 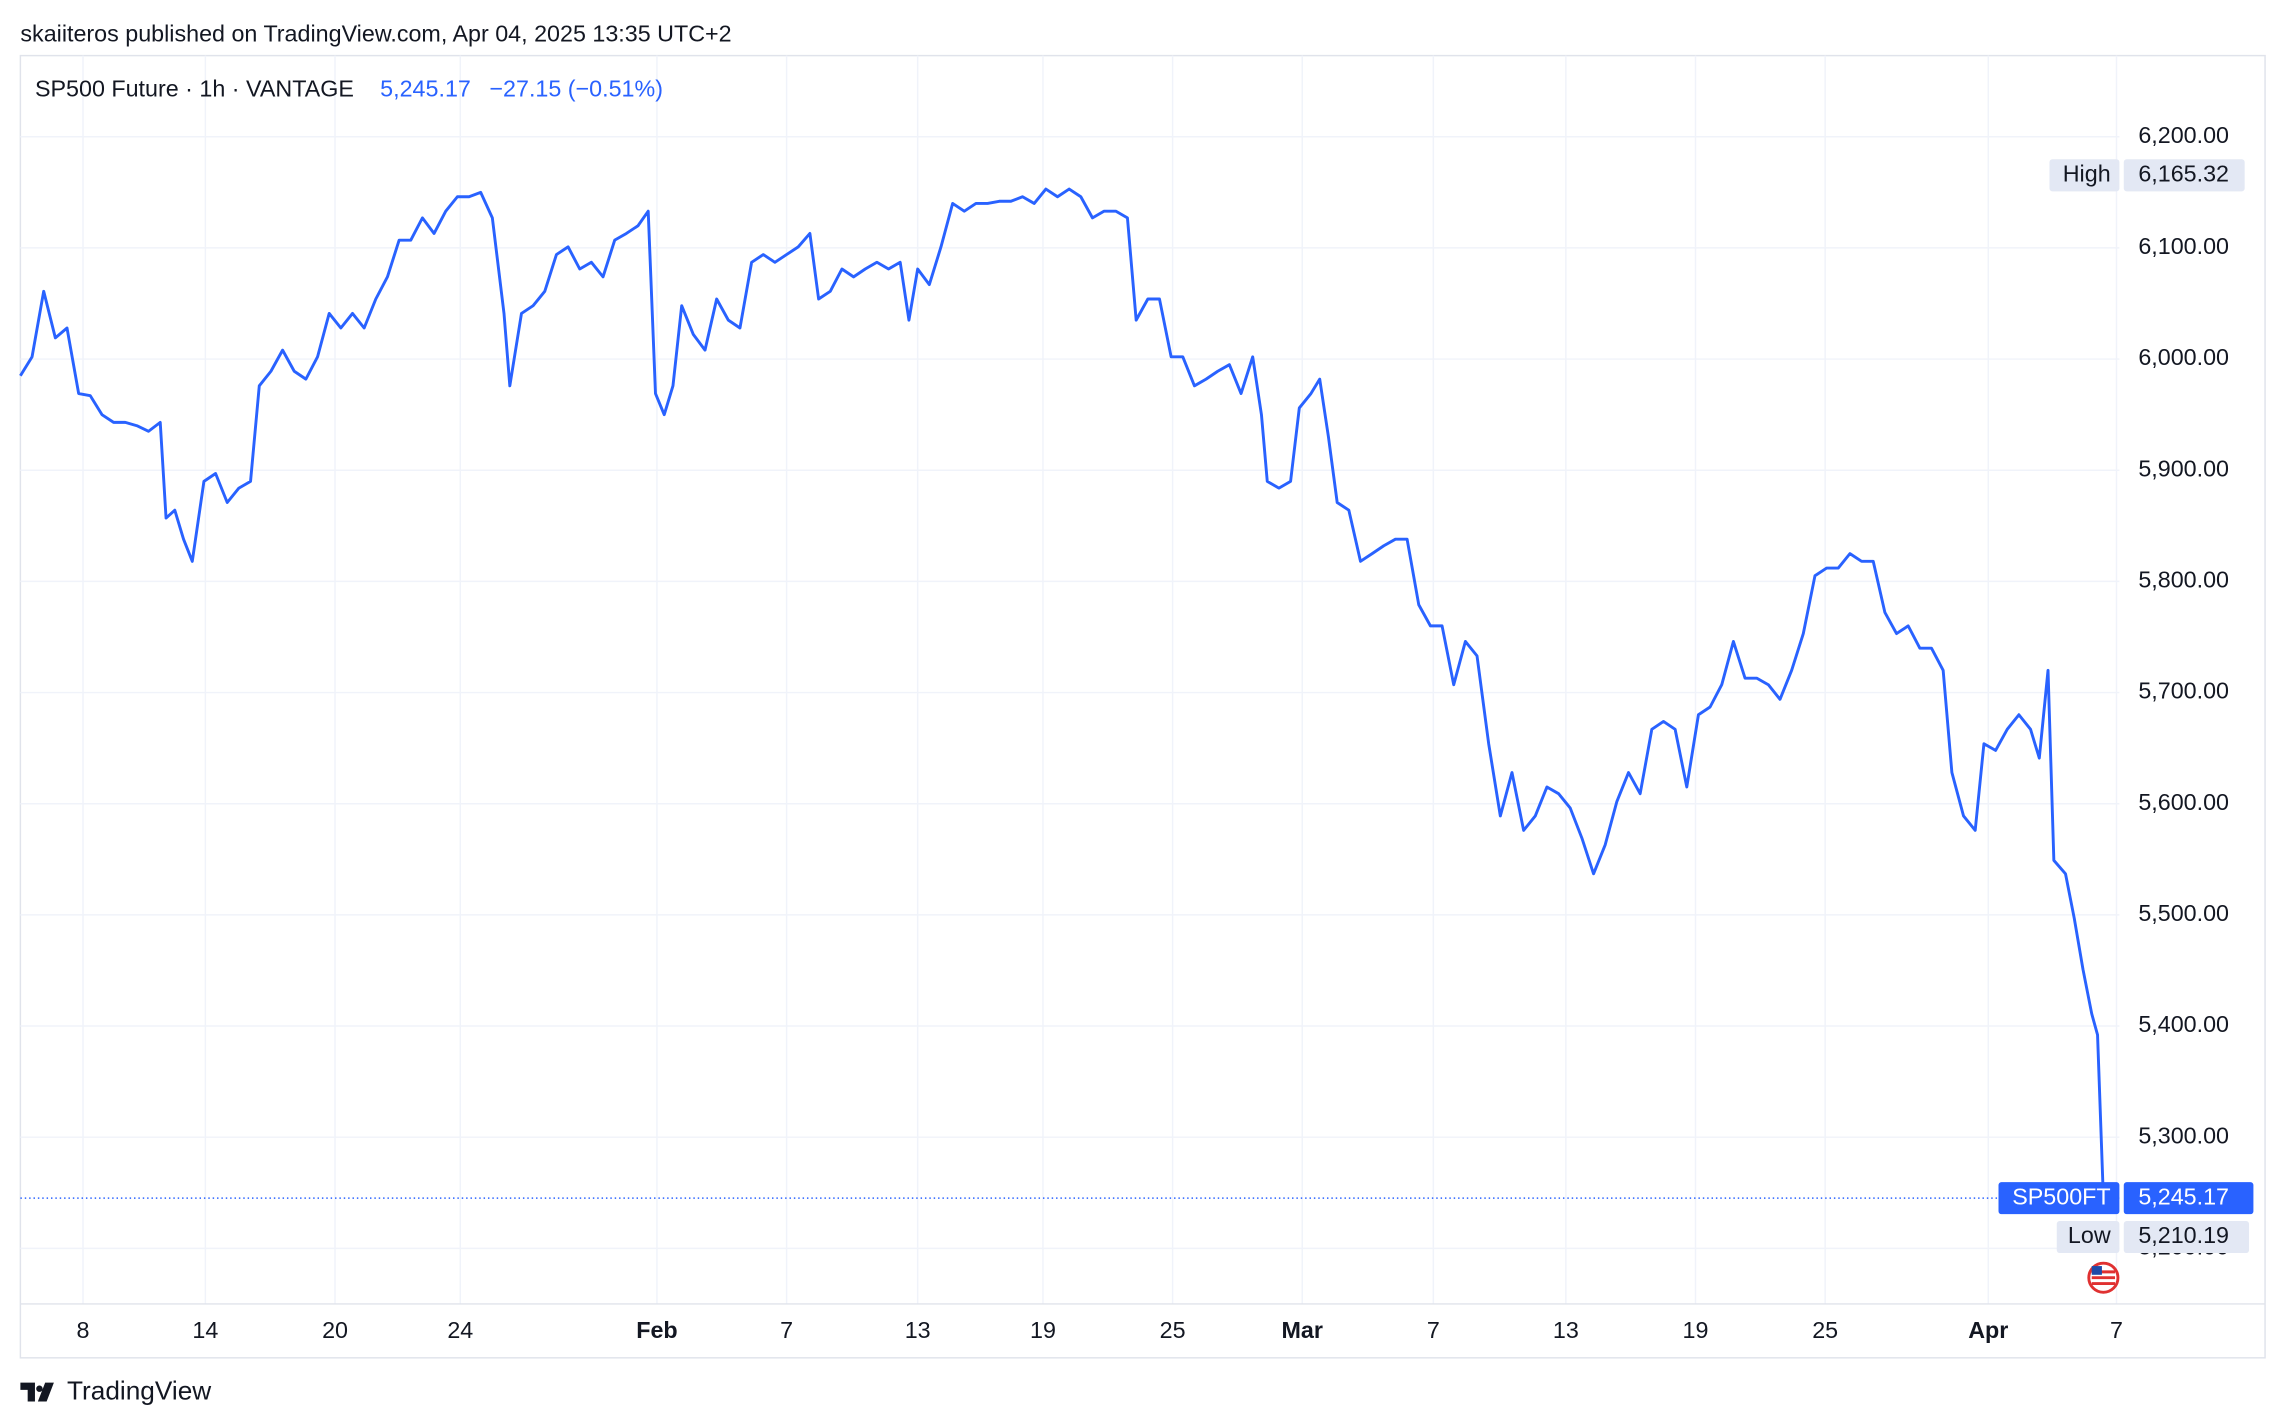 What do you see at coordinates (1302, 1330) in the screenshot?
I see `x-tick-label: Mar` at bounding box center [1302, 1330].